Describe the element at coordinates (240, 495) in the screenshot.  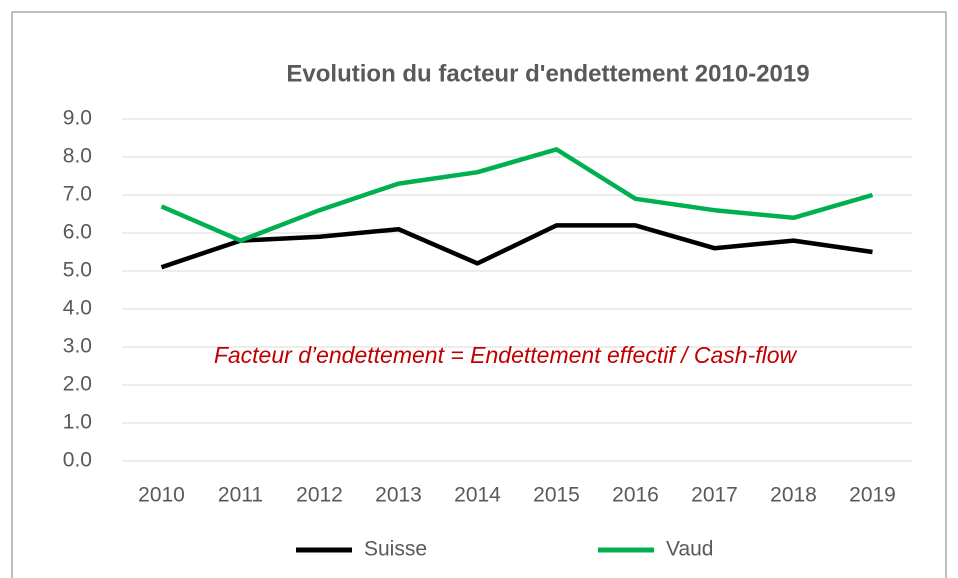
I see `x-tick-label: 2011` at that location.